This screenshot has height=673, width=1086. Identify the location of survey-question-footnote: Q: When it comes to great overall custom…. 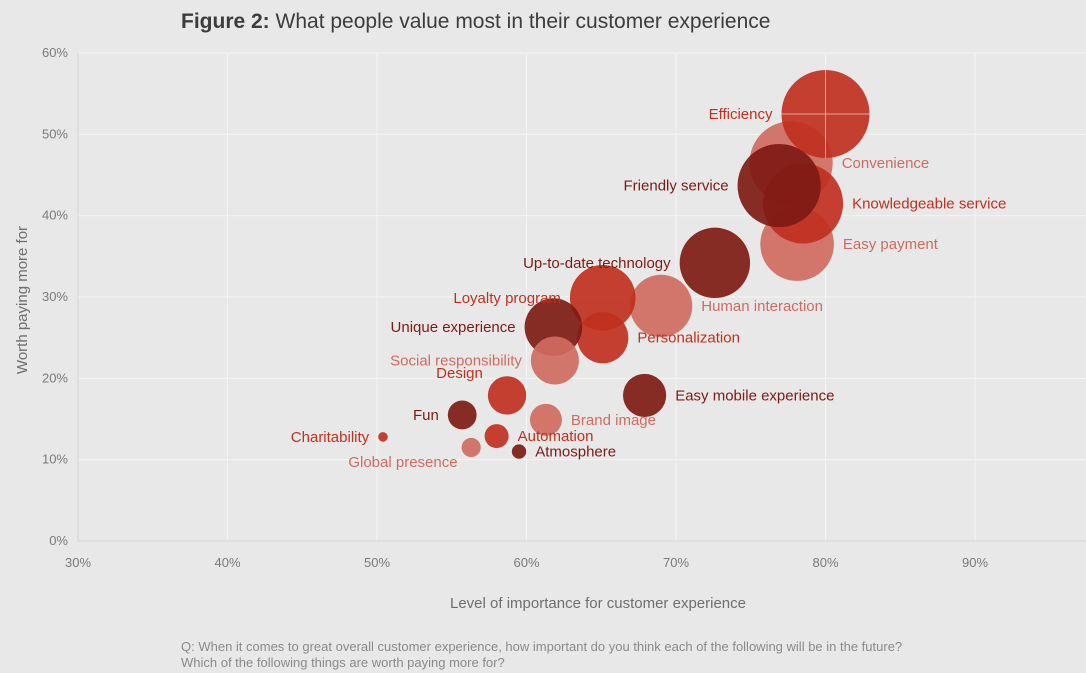
(541, 655).